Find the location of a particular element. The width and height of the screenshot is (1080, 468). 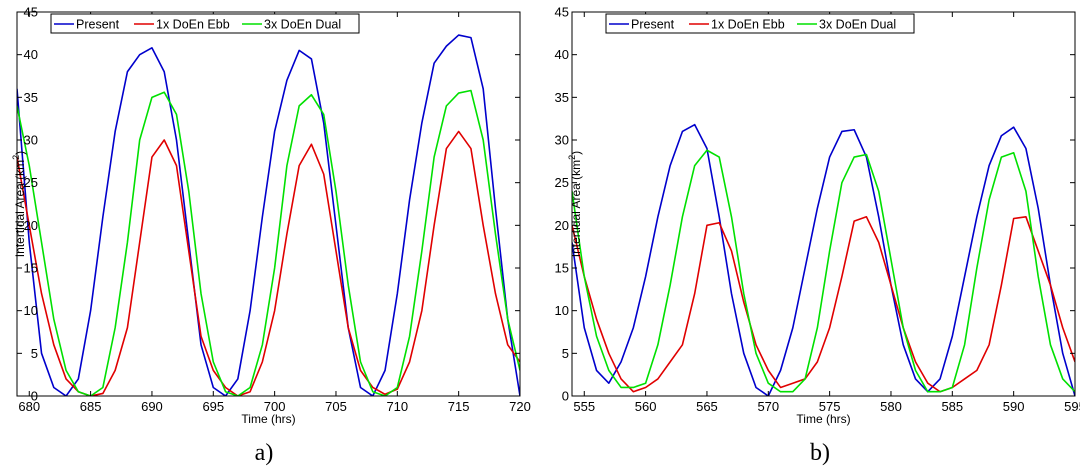

x-tick-label: 685 is located at coordinates (91, 406).